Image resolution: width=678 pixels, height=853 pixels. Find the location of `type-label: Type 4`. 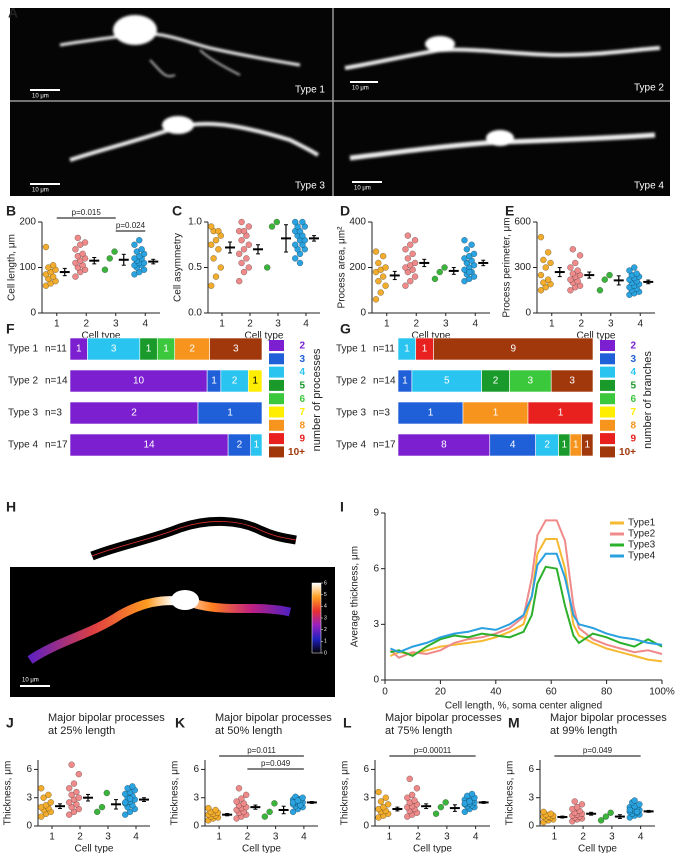

type-label: Type 4 is located at coordinates (649, 186).